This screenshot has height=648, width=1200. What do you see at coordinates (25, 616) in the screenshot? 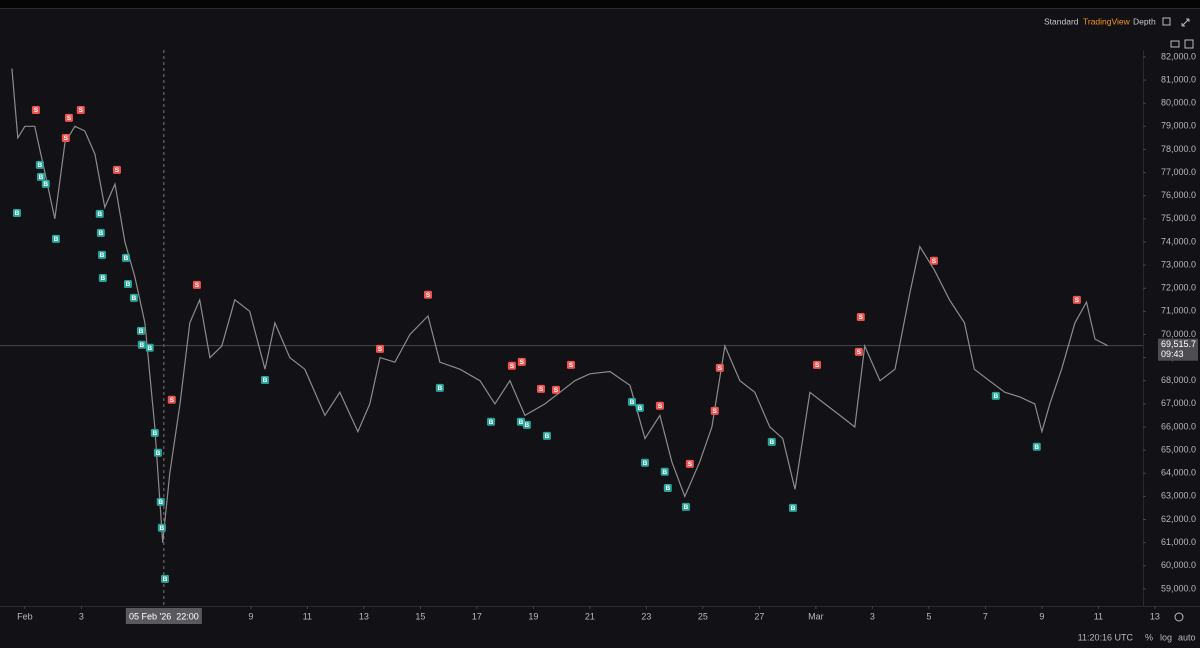
I see `x-tick-label: Feb` at bounding box center [25, 616].